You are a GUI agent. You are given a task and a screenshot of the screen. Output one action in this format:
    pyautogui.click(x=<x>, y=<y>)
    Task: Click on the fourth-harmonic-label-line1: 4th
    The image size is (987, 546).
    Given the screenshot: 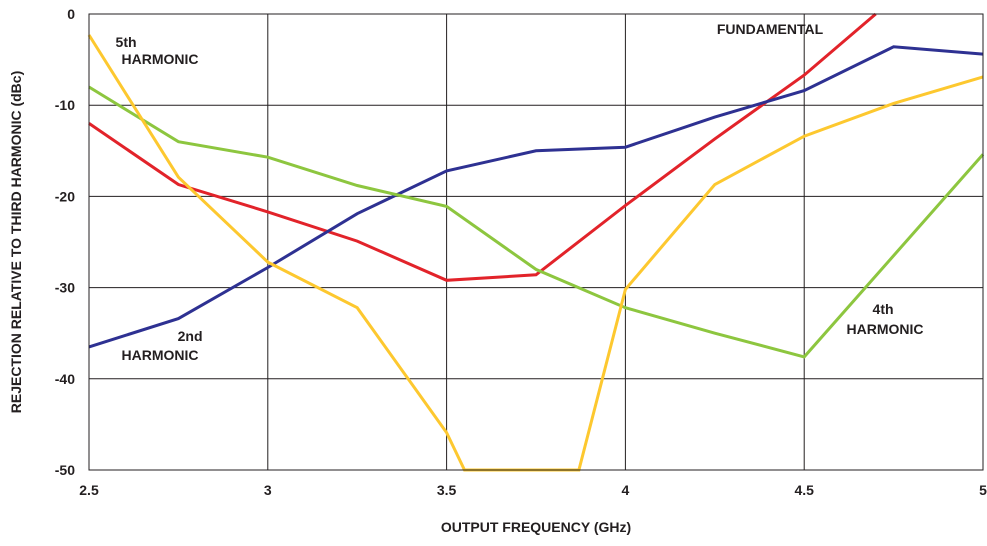 What is the action you would take?
    pyautogui.click(x=883, y=309)
    